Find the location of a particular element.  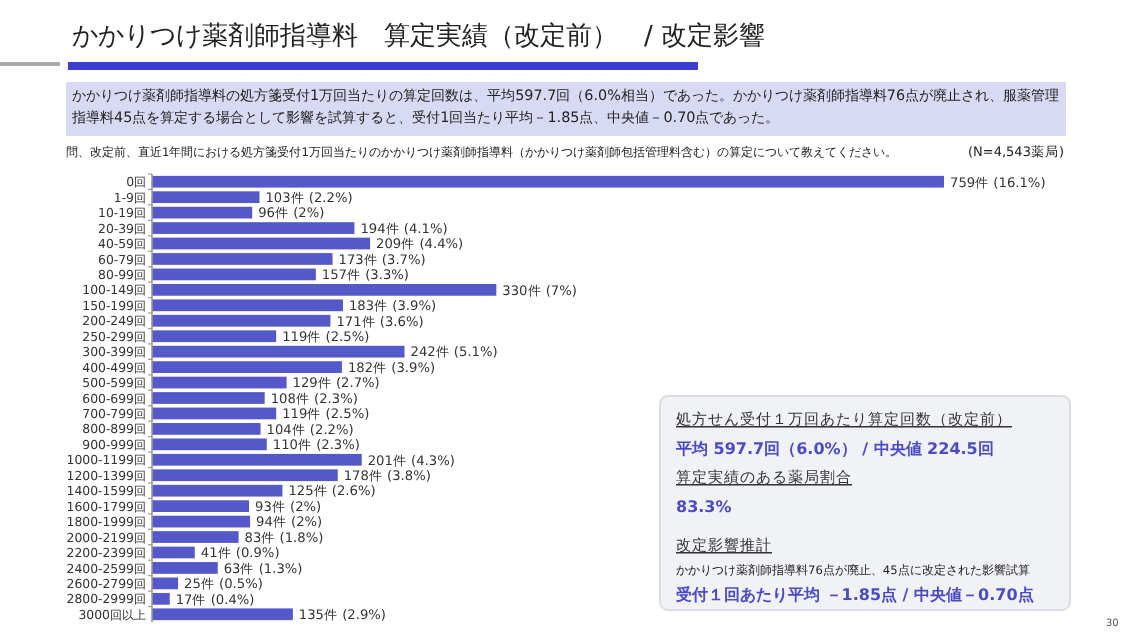

annotation: 83.3% is located at coordinates (704, 507).